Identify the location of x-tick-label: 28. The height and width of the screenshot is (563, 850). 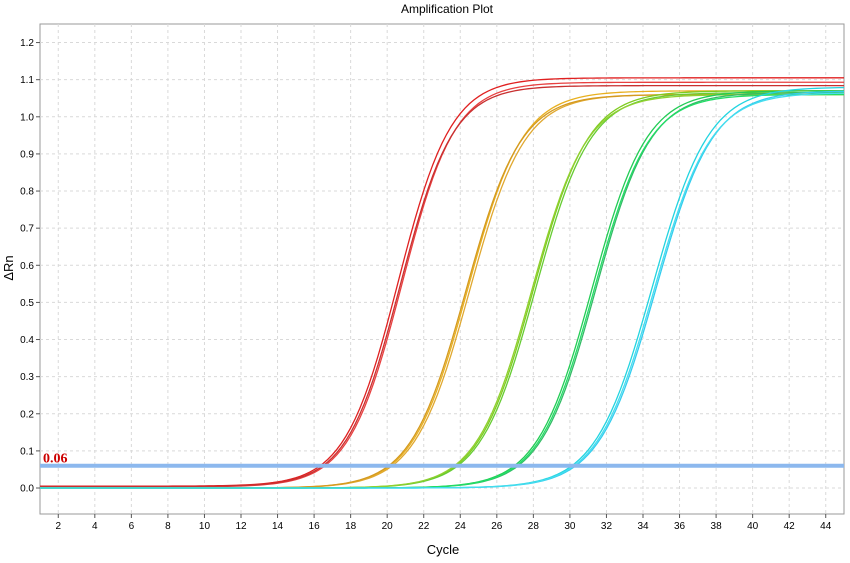
(534, 526).